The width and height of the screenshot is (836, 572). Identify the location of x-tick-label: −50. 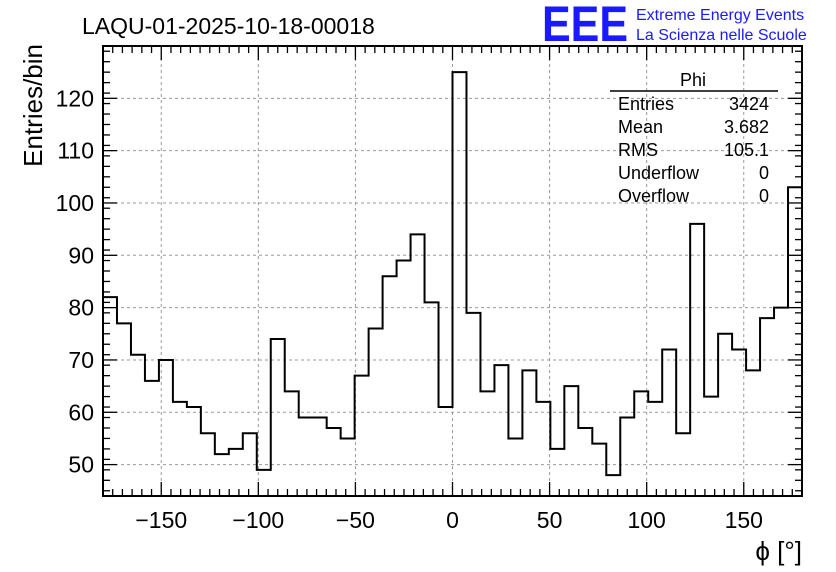
(355, 520).